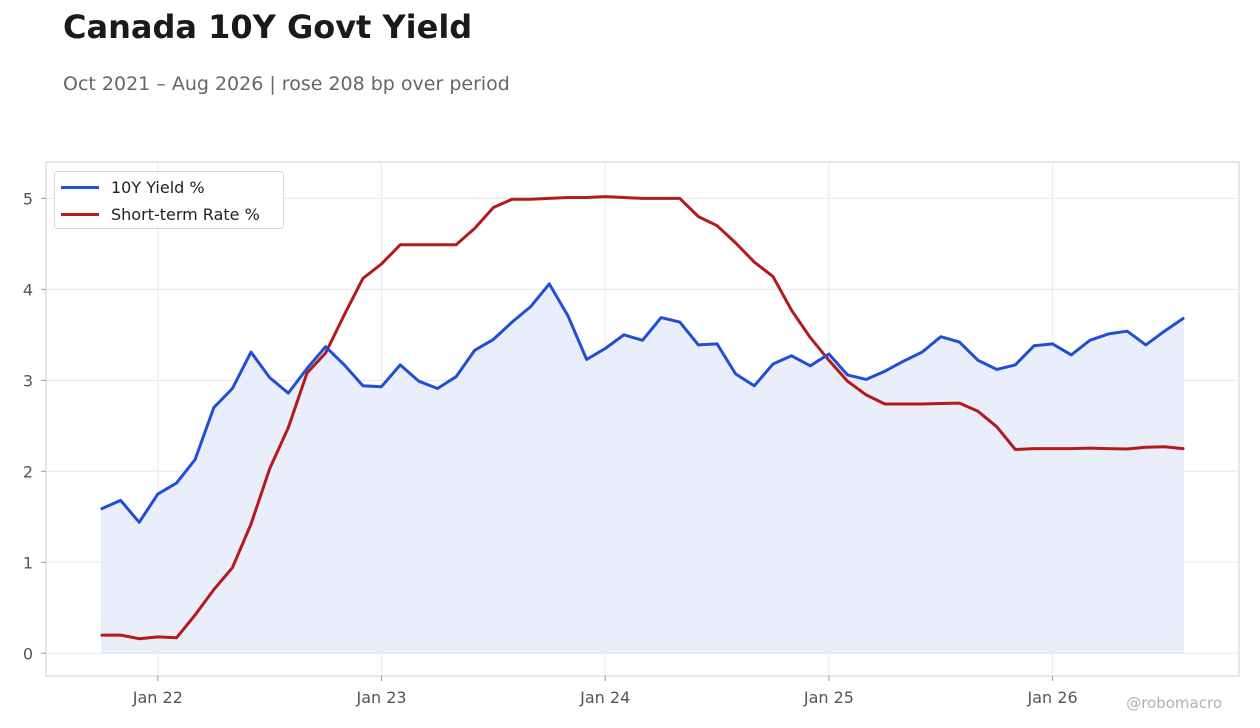 This screenshot has width=1260, height=728. What do you see at coordinates (169, 200) in the screenshot?
I see `chart-legend: 10Y Yield % Short-term Rate %` at bounding box center [169, 200].